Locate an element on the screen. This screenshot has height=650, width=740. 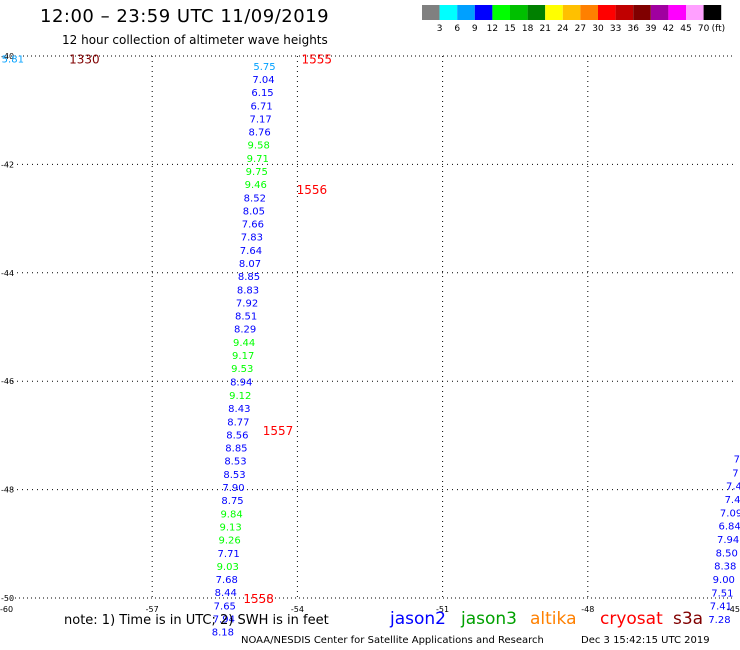
swh-point-label: 5.81 is located at coordinates (13, 60).